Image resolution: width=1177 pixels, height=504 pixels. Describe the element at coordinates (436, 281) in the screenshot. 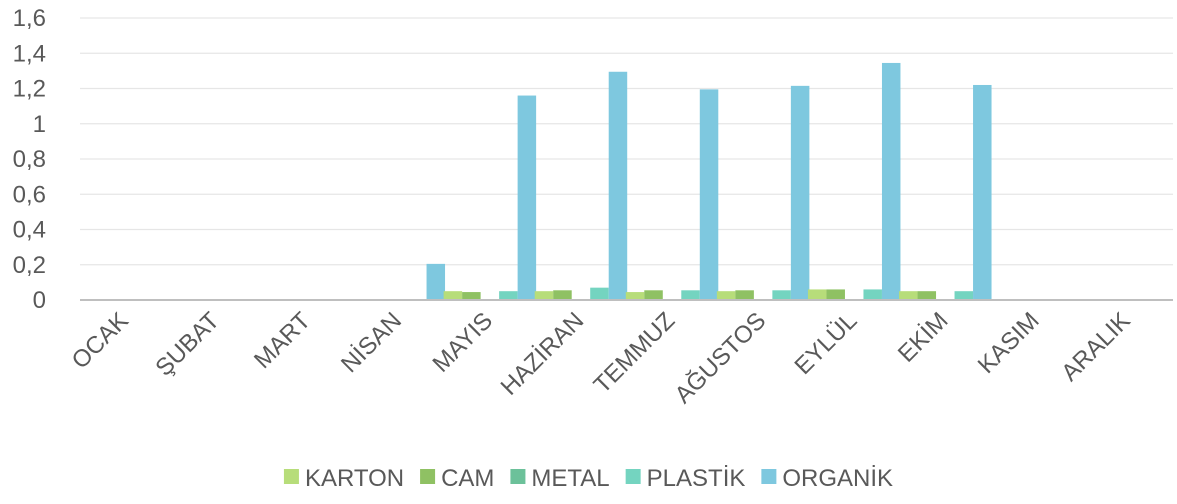

I see `bar-organi̇k-3` at that location.